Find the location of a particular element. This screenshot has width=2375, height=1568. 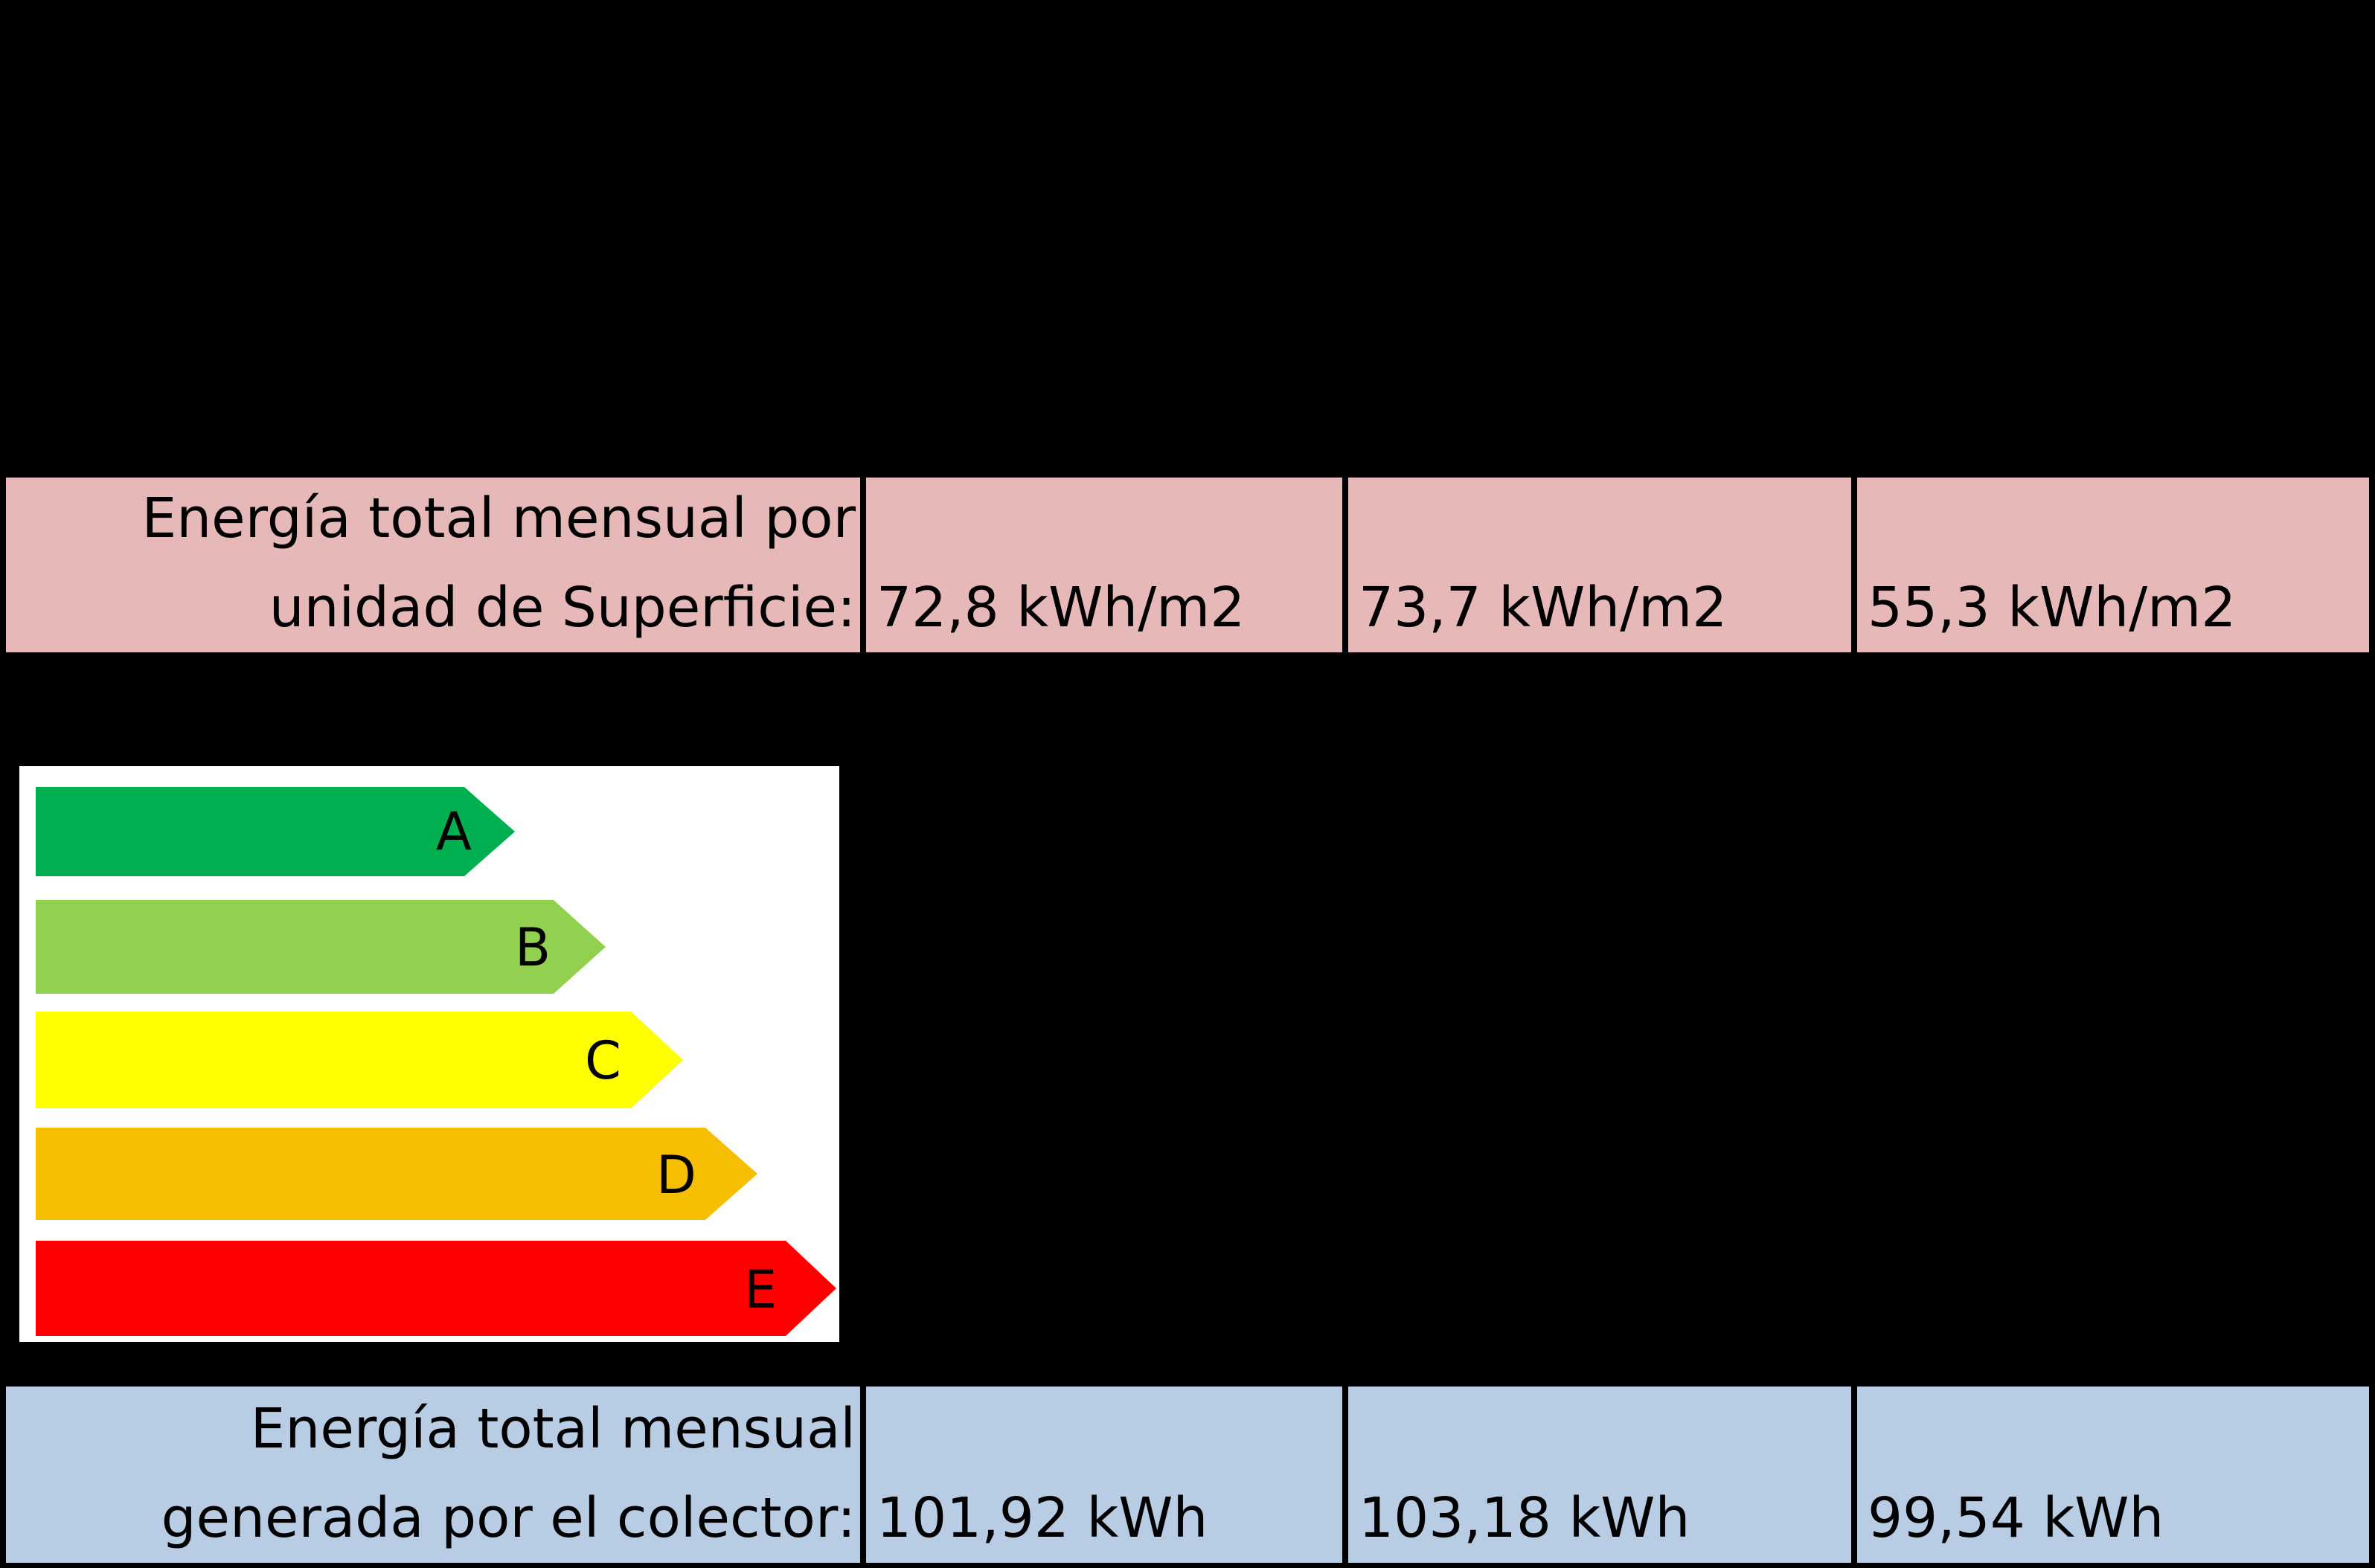

generation-value-2: 103,18 kWh is located at coordinates (1599, 1475).